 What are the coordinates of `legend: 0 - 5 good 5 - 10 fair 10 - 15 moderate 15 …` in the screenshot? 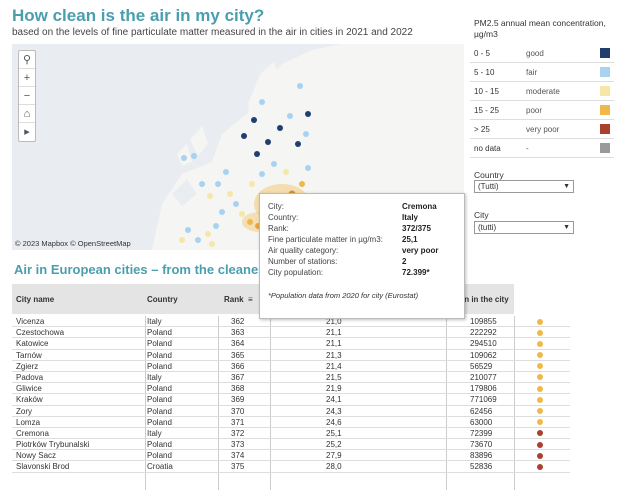 It's located at (542, 101).